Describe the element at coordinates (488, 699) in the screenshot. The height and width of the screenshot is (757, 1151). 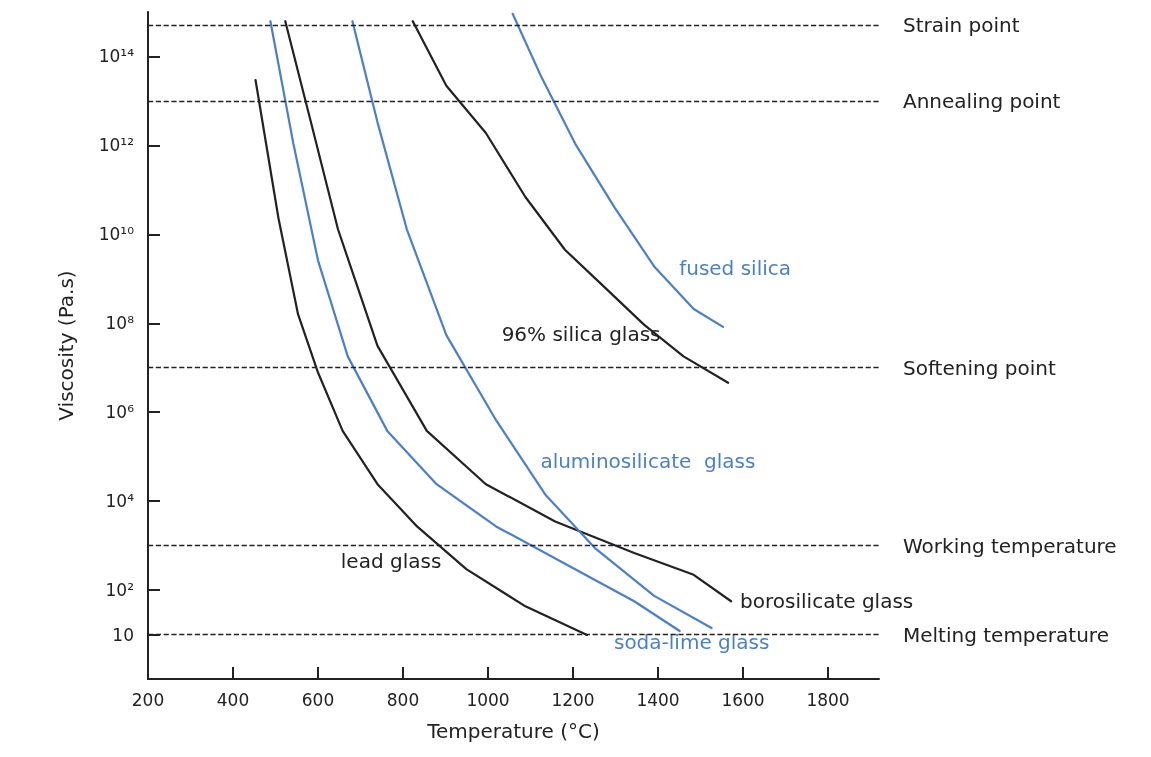
I see `x-tick-label: 1000` at that location.